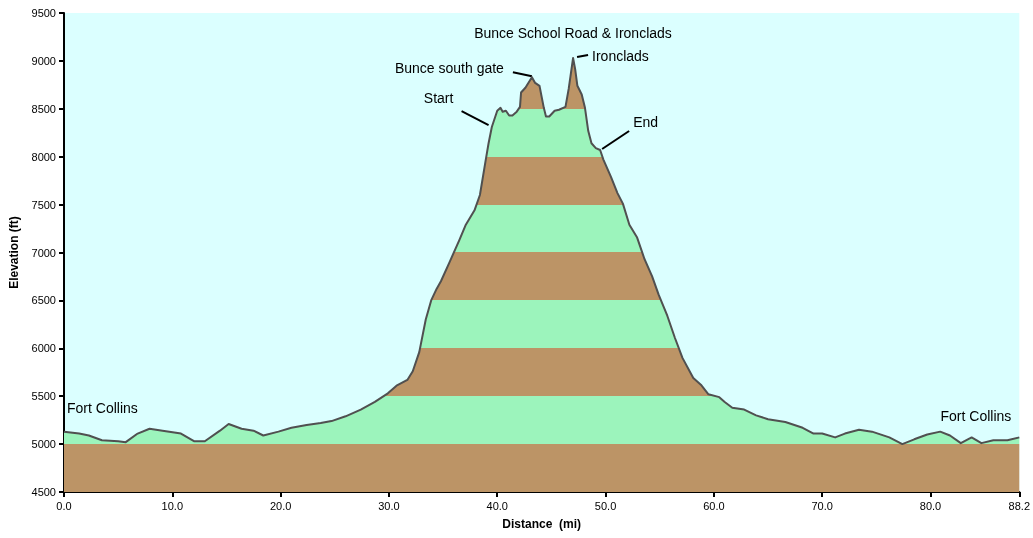 This screenshot has height=538, width=1033. Describe the element at coordinates (172, 505) in the screenshot. I see `x-tick-label: 10.0` at that location.